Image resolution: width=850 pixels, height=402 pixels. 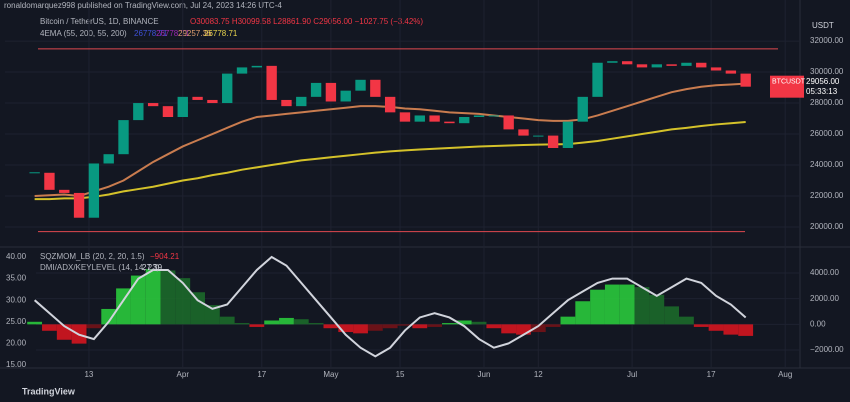 I want to click on x-tick-label: 12, so click(x=538, y=374).